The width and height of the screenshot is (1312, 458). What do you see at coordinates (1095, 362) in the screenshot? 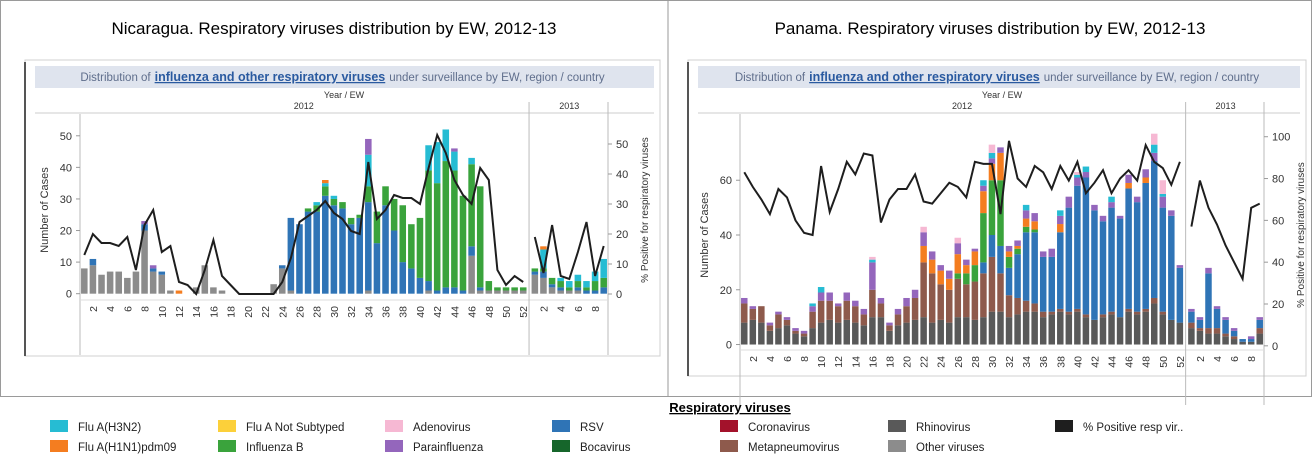
I see `x-tick-label: 42` at bounding box center [1095, 362].